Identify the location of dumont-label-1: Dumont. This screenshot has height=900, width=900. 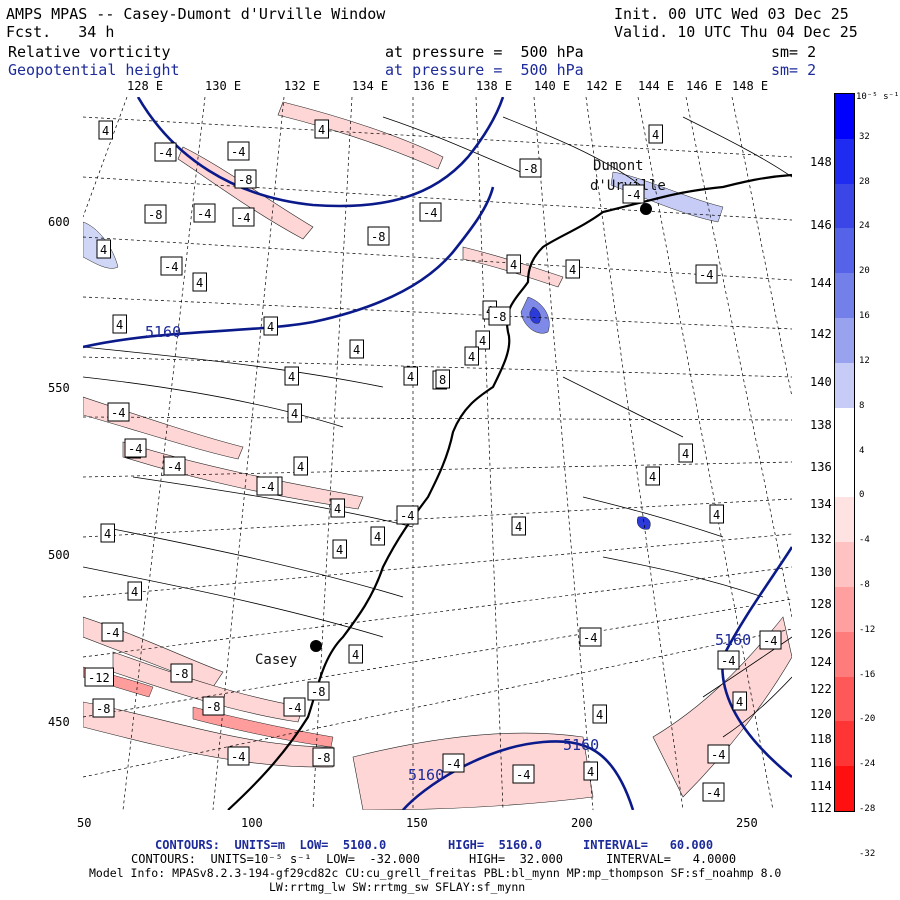
(618, 166).